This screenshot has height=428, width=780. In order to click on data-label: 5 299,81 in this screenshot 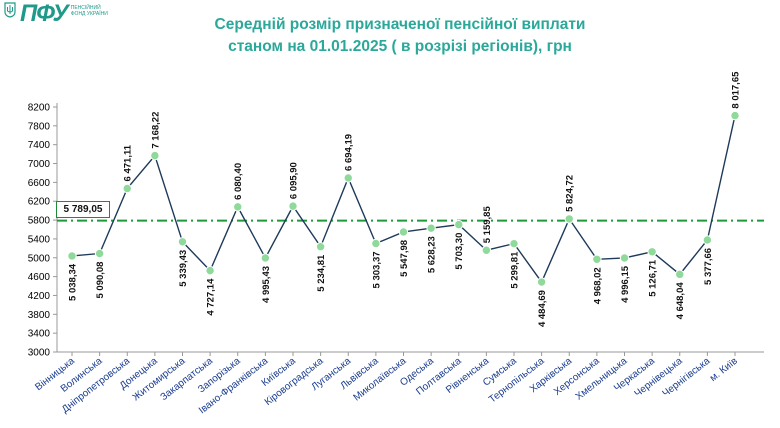, I will do `click(515, 270)`.